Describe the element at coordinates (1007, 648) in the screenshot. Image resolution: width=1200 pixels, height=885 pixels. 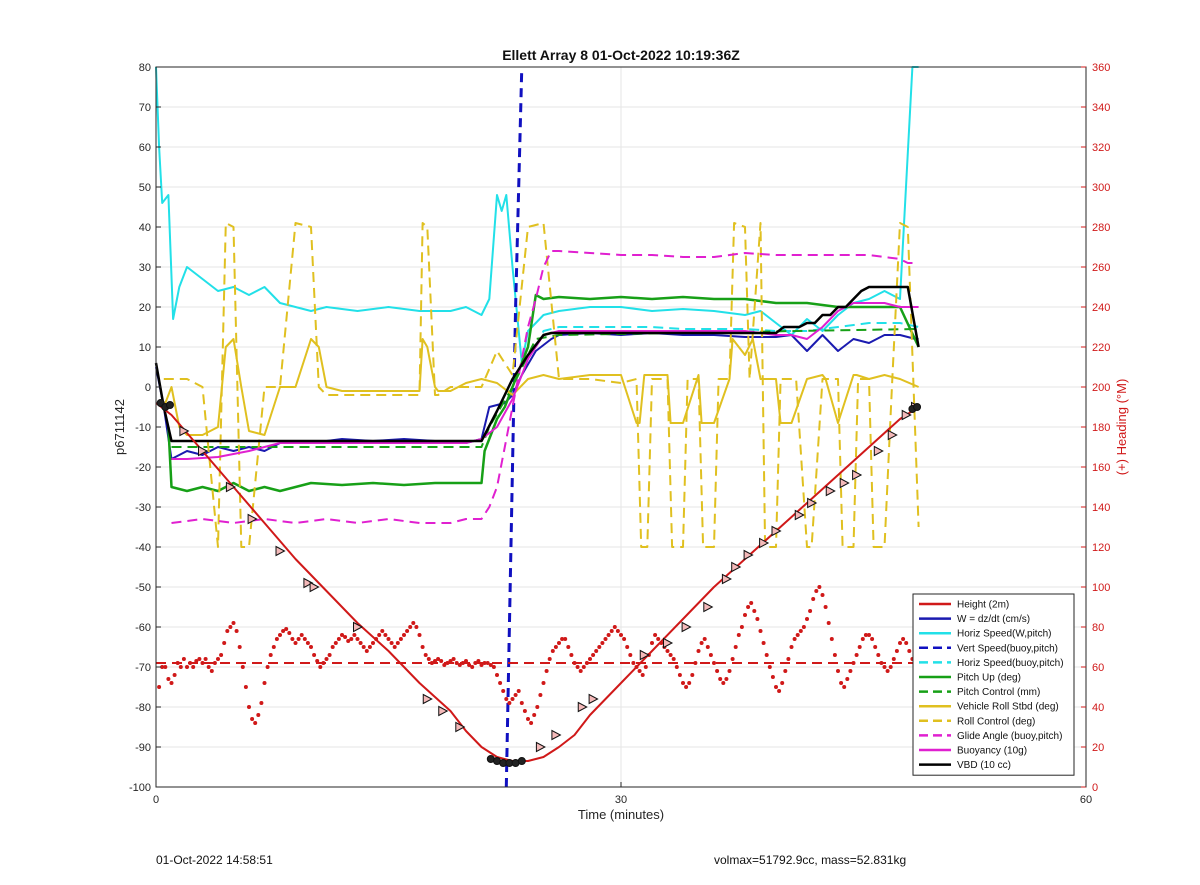
I see `legend-label: Vert Speed(buoy,pitch)` at that location.